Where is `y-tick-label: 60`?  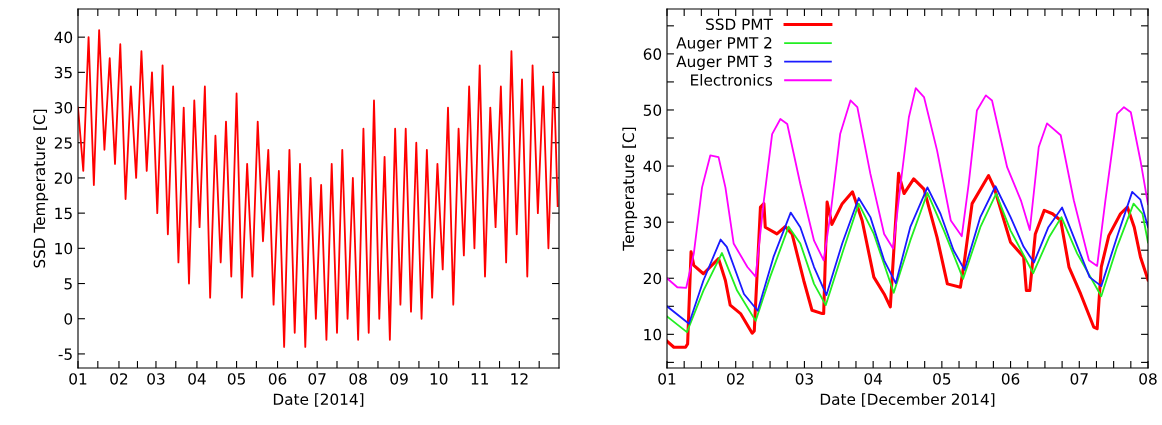 y-tick-label: 60 is located at coordinates (652, 54).